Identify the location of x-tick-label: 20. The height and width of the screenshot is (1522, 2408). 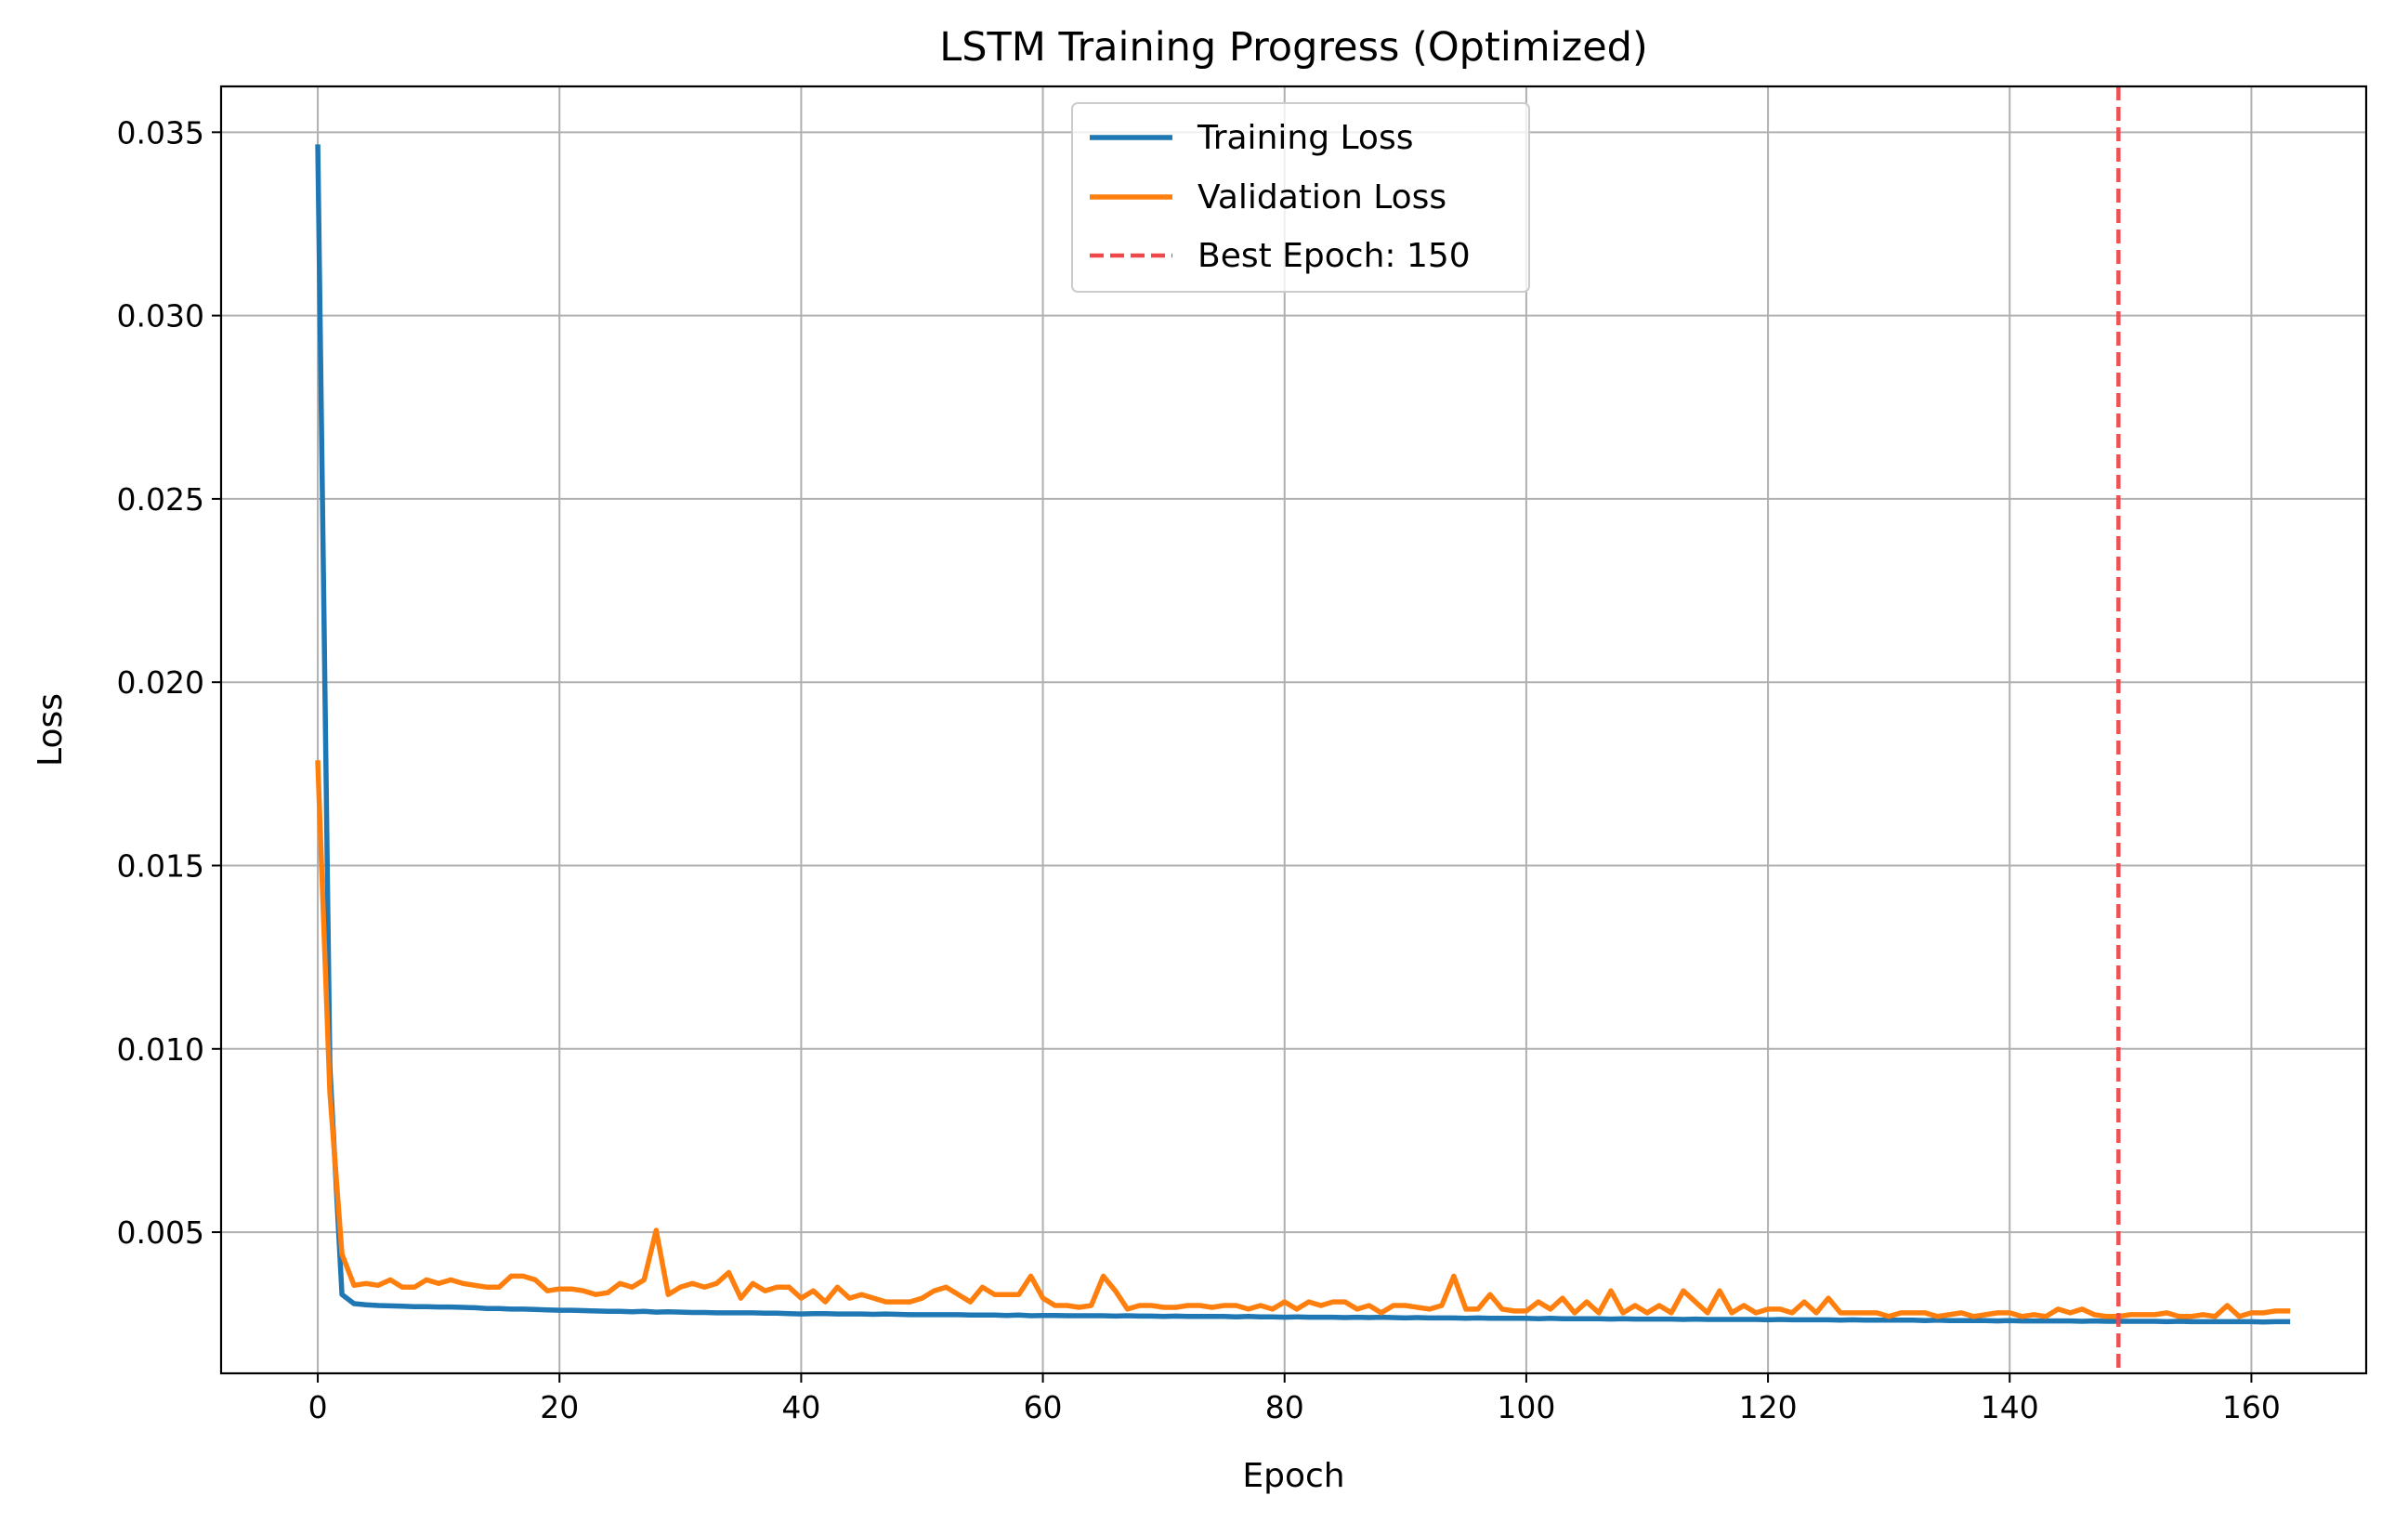
(559, 1407).